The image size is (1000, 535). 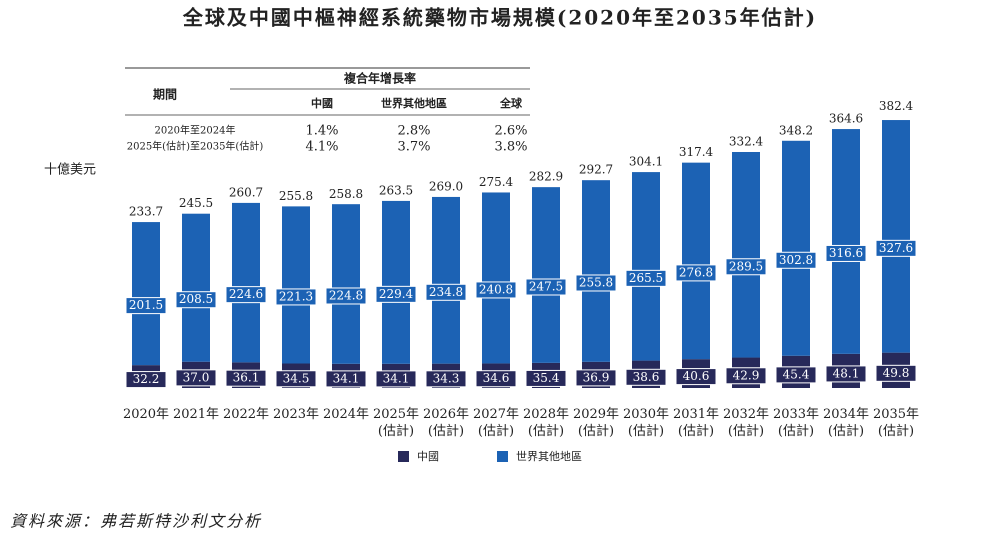 I want to click on table-column-header: 全球, so click(x=511, y=103).